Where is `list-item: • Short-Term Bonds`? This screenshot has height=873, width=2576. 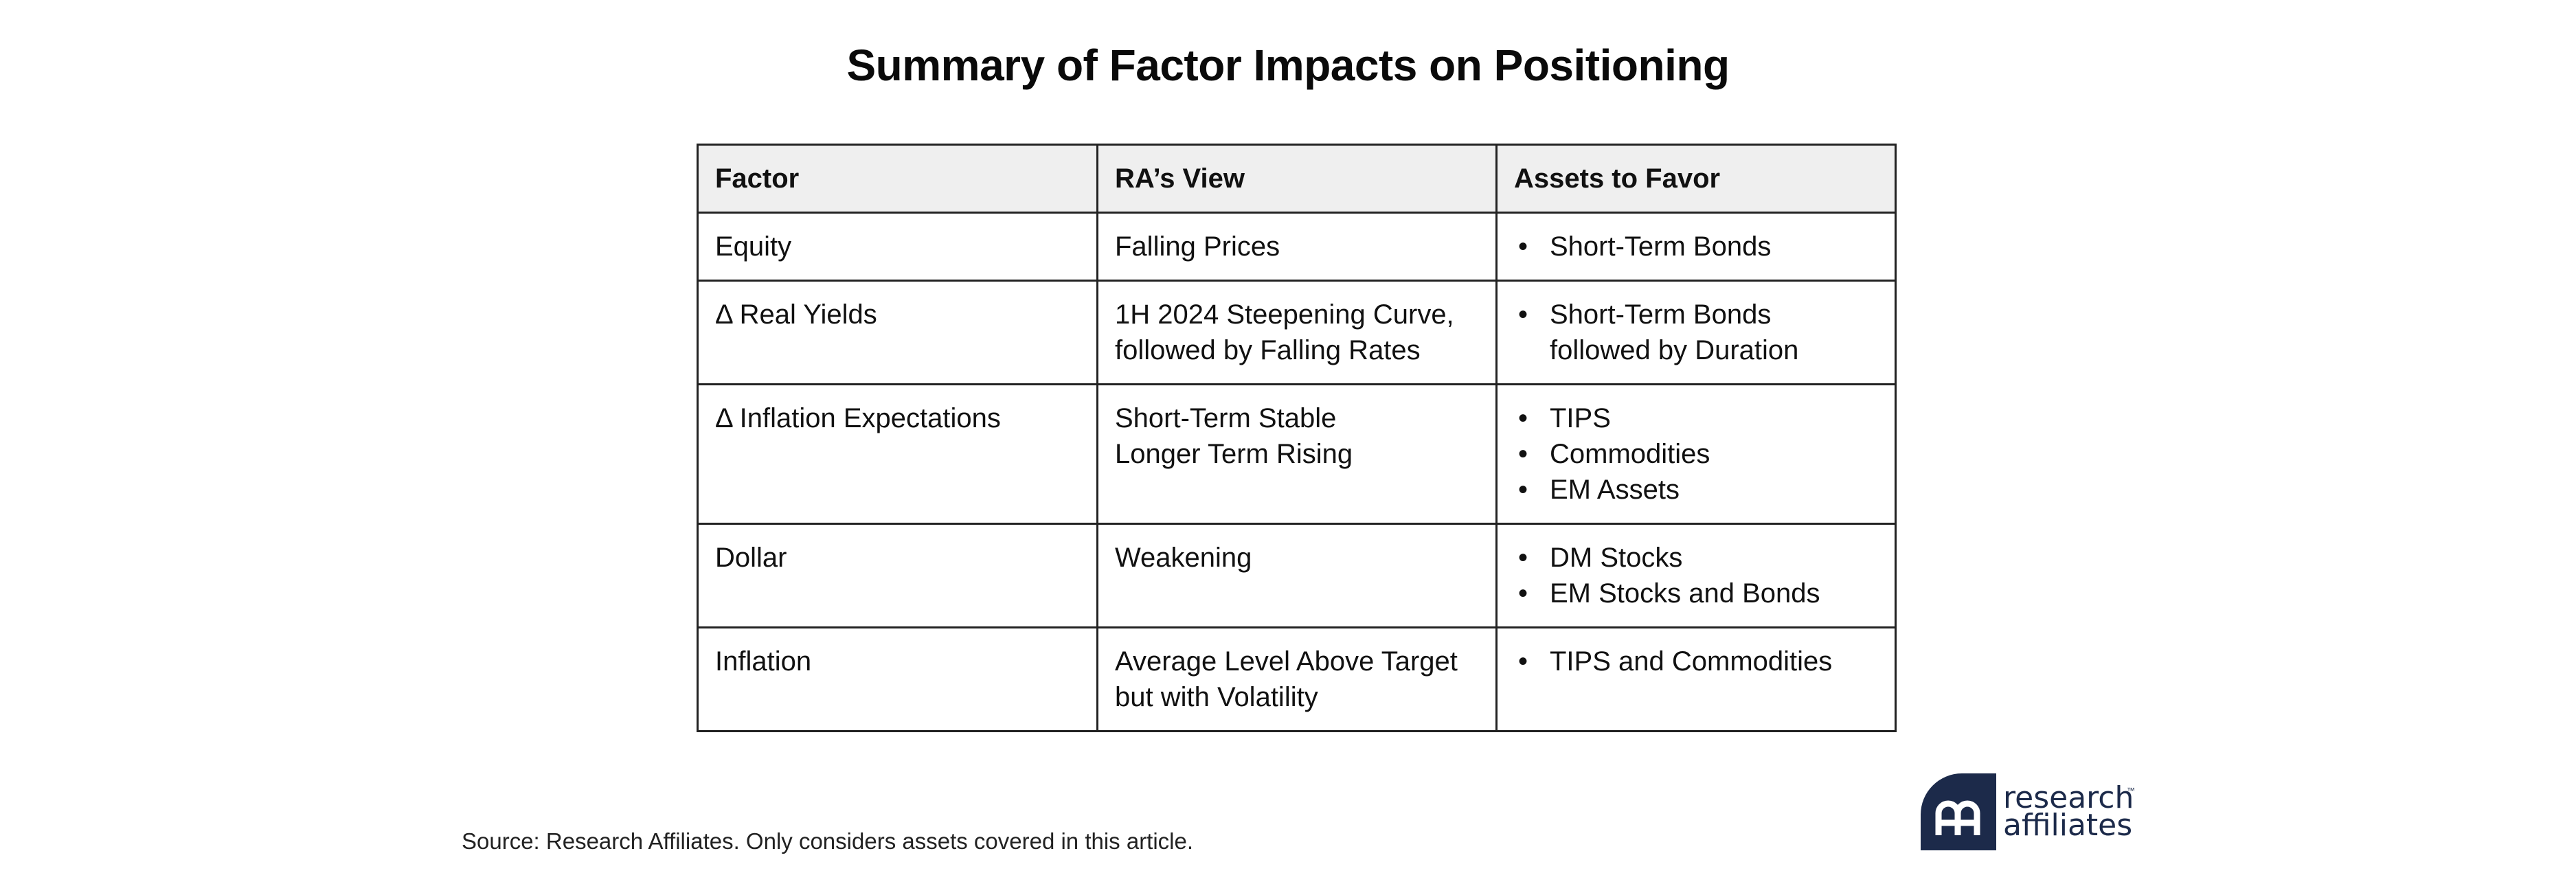 list-item: • Short-Term Bonds is located at coordinates (1696, 247).